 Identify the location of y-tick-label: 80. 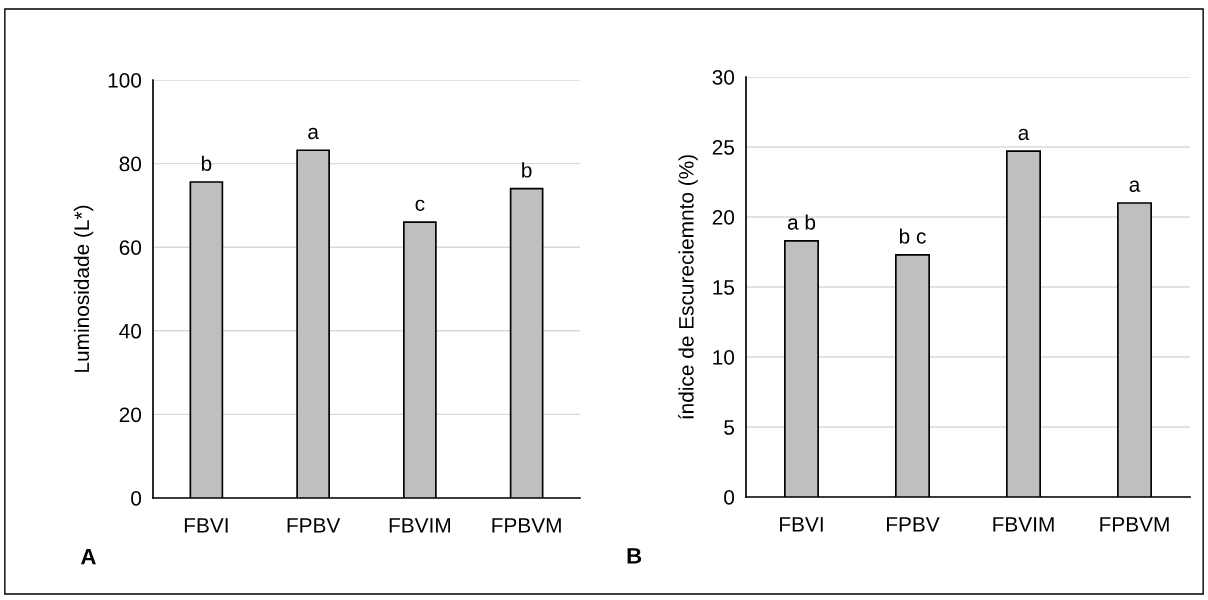
(130, 164).